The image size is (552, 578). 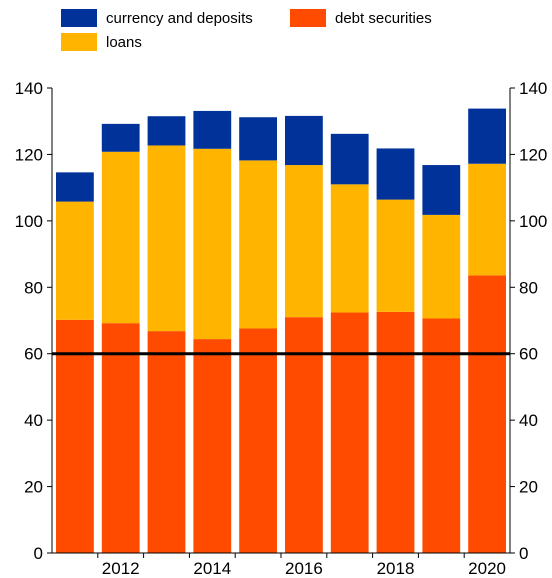 What do you see at coordinates (166, 442) in the screenshot?
I see `bar-debt-securities-2013` at bounding box center [166, 442].